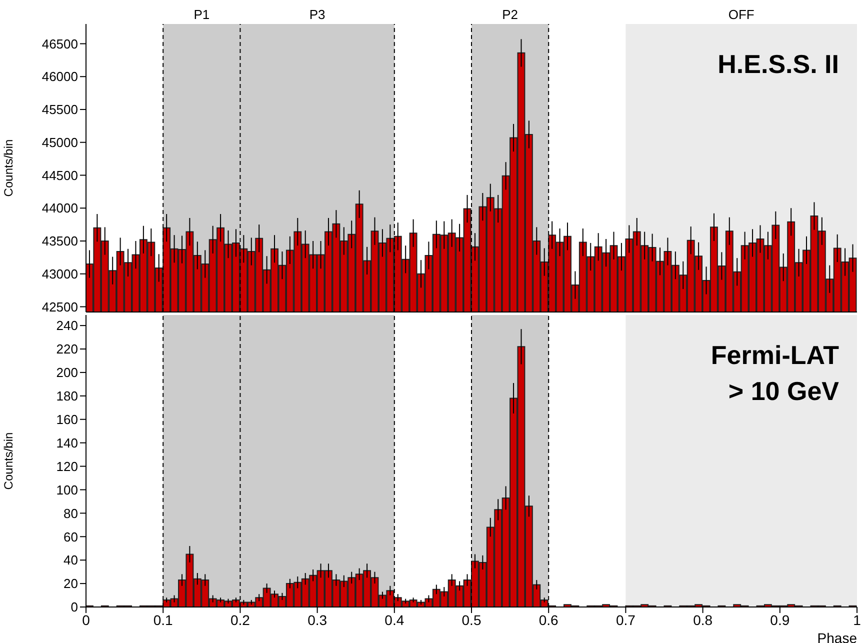 This screenshot has width=865, height=643. I want to click on y-tick-label: 160, so click(67, 419).